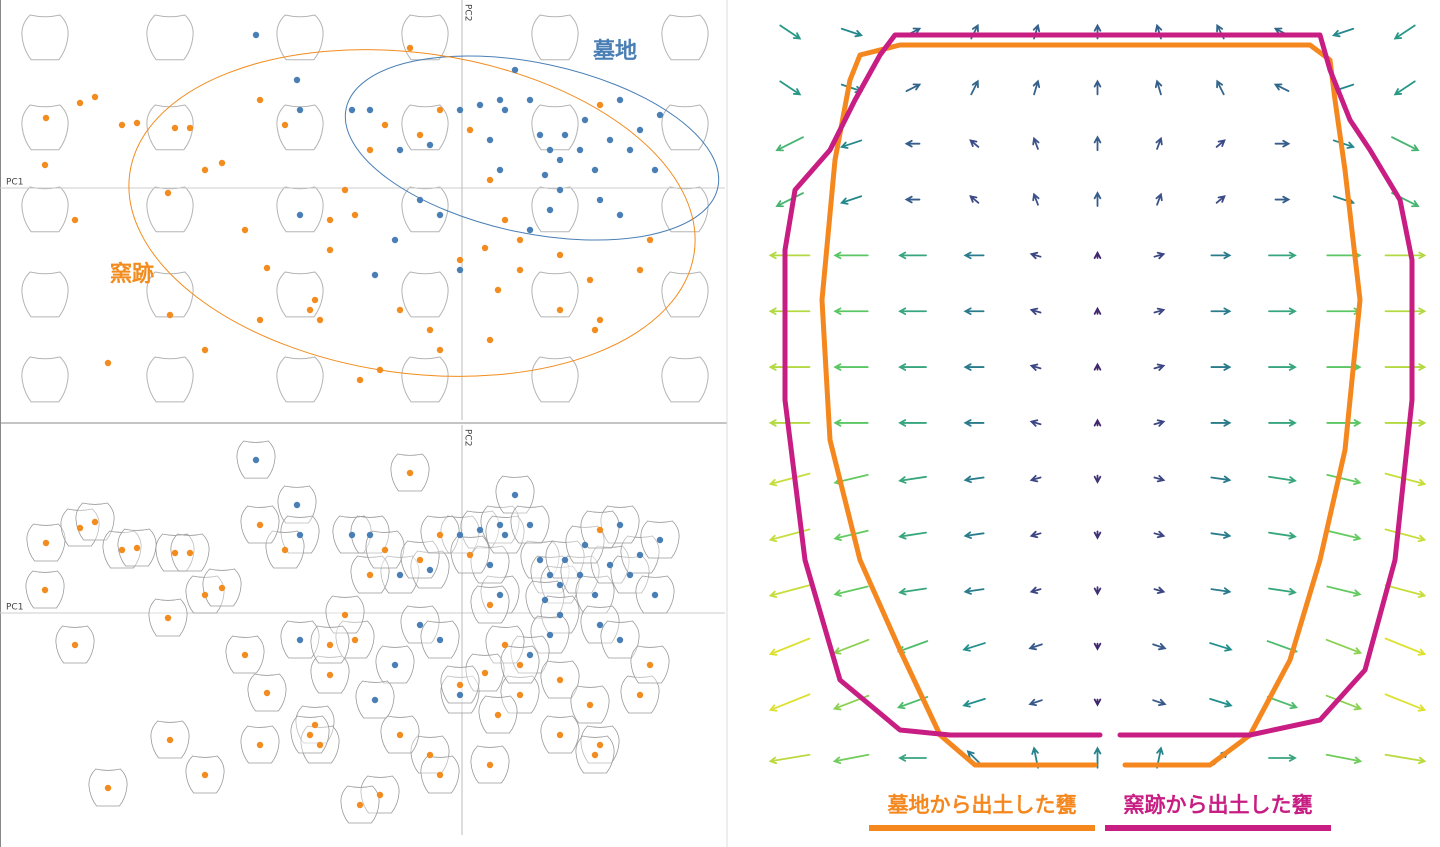 The image size is (1440, 847). Describe the element at coordinates (1218, 828) in the screenshot. I see `legend-swatch` at that location.